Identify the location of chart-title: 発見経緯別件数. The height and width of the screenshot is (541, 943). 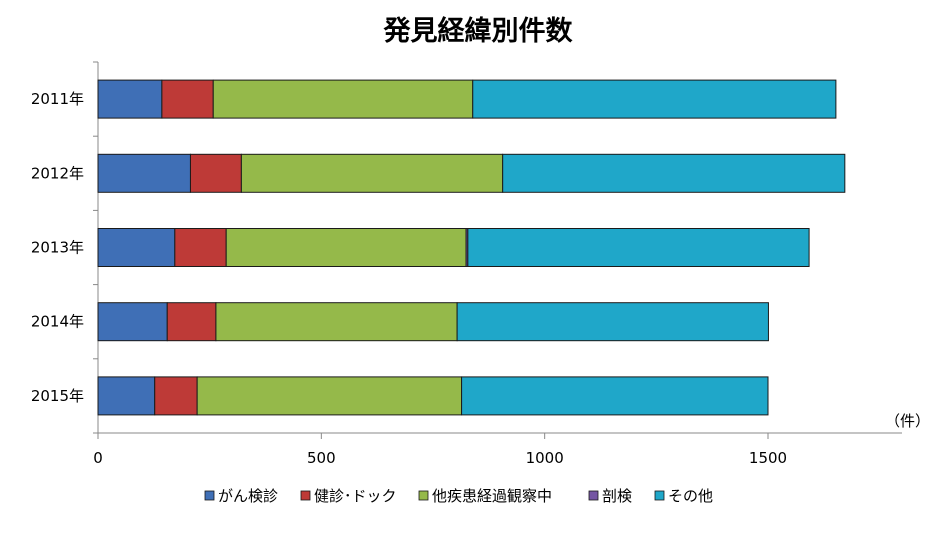
(478, 31).